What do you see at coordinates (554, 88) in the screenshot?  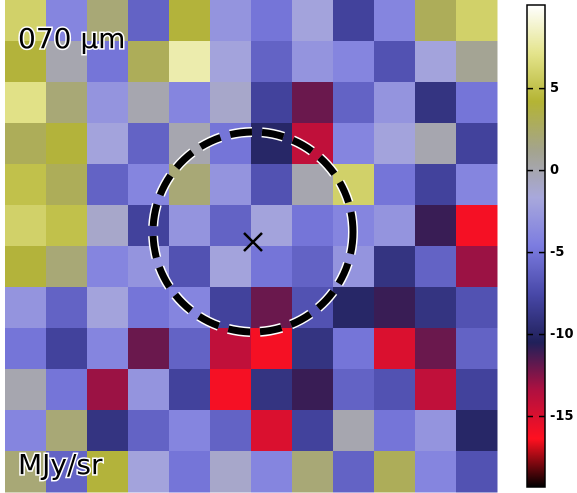 I see `colorbar-tick-label: 5` at bounding box center [554, 88].